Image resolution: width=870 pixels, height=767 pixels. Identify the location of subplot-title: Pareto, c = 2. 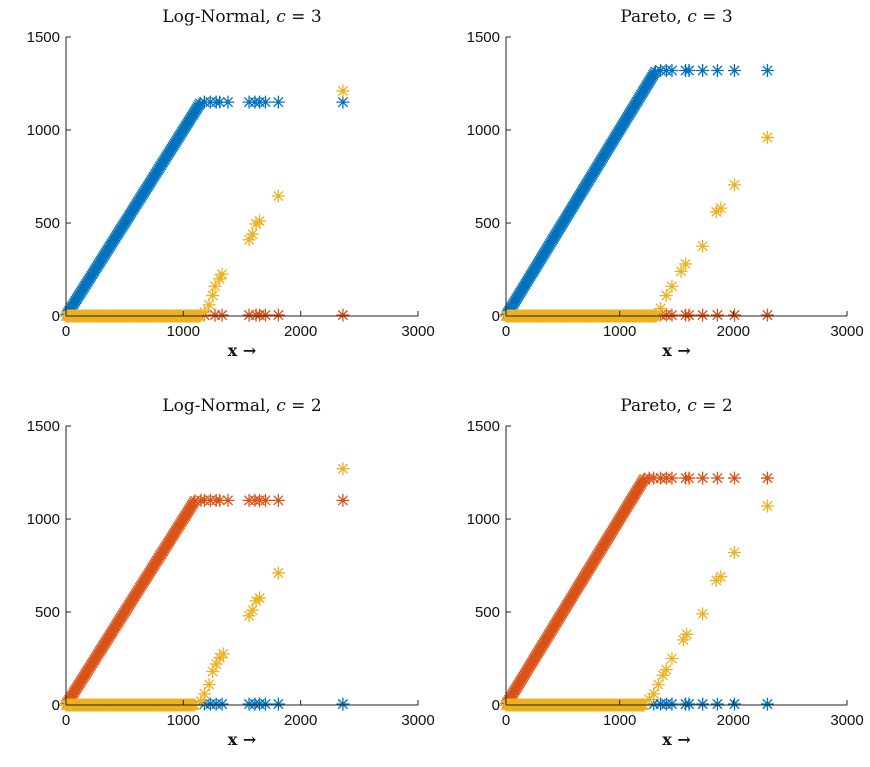
(676, 406).